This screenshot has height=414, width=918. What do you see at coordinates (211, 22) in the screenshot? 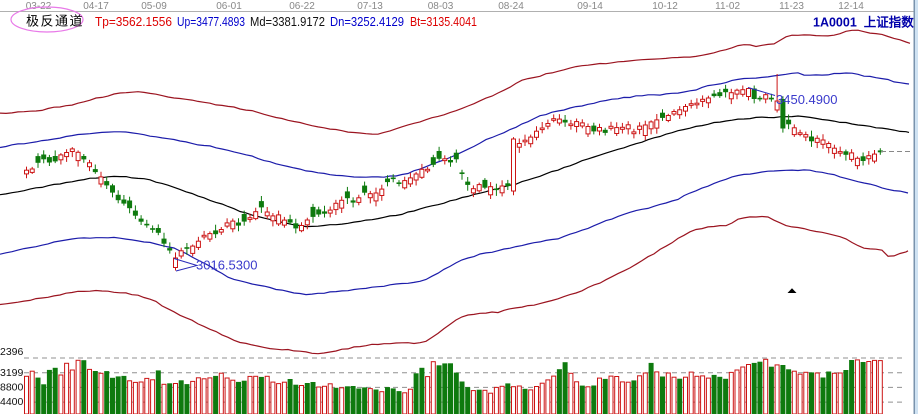
I see `svg-text: Up=3477.4893` at bounding box center [211, 22].